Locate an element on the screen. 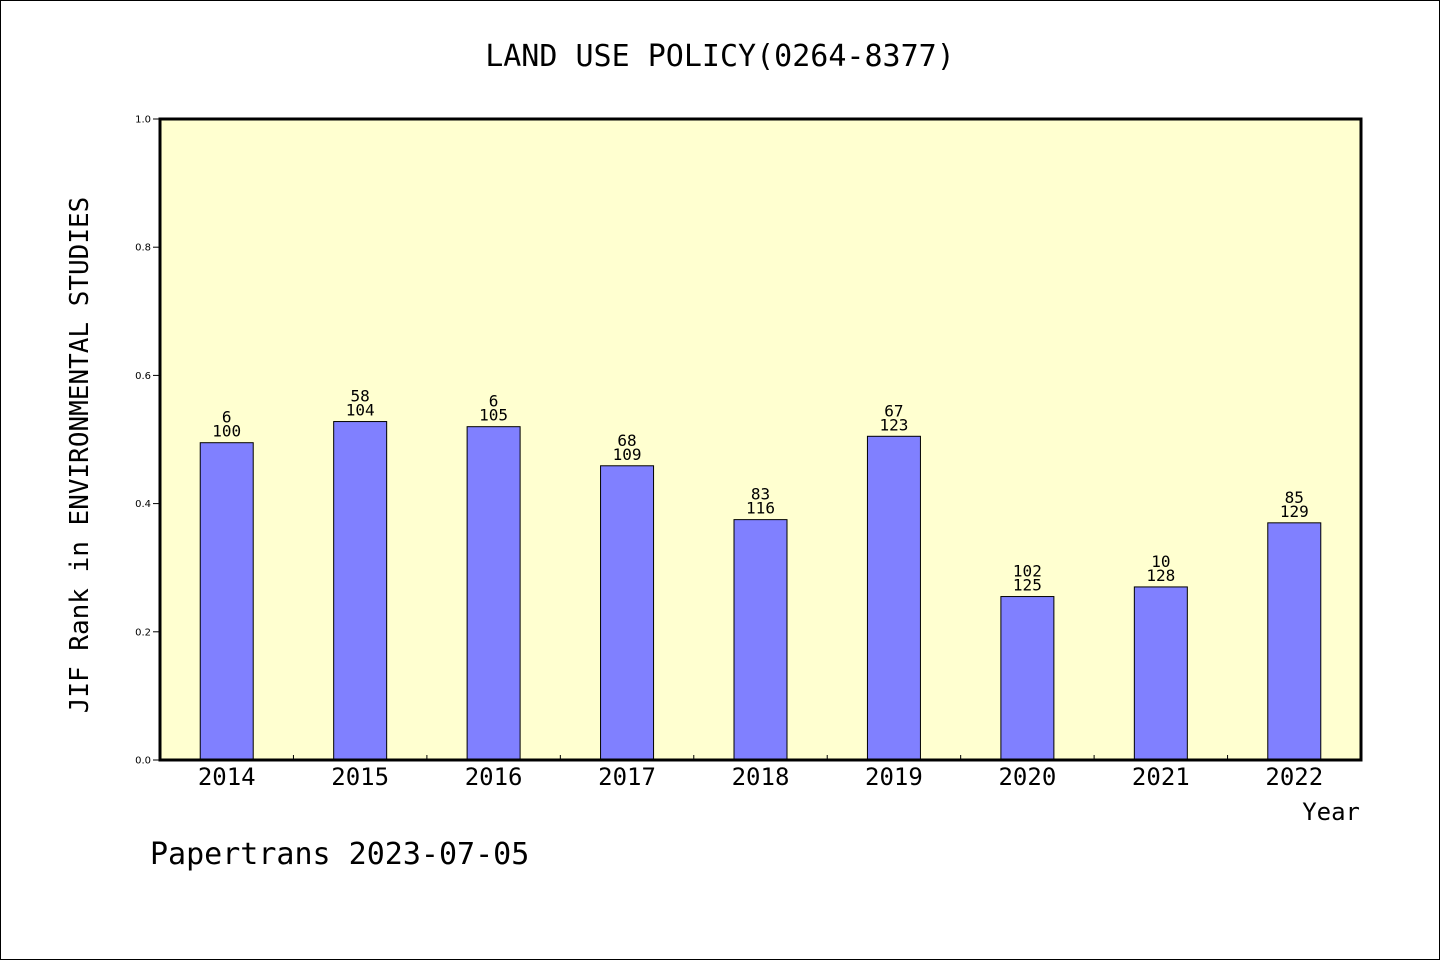  y-tick-label-0.2: 0.2 is located at coordinates (143, 632).